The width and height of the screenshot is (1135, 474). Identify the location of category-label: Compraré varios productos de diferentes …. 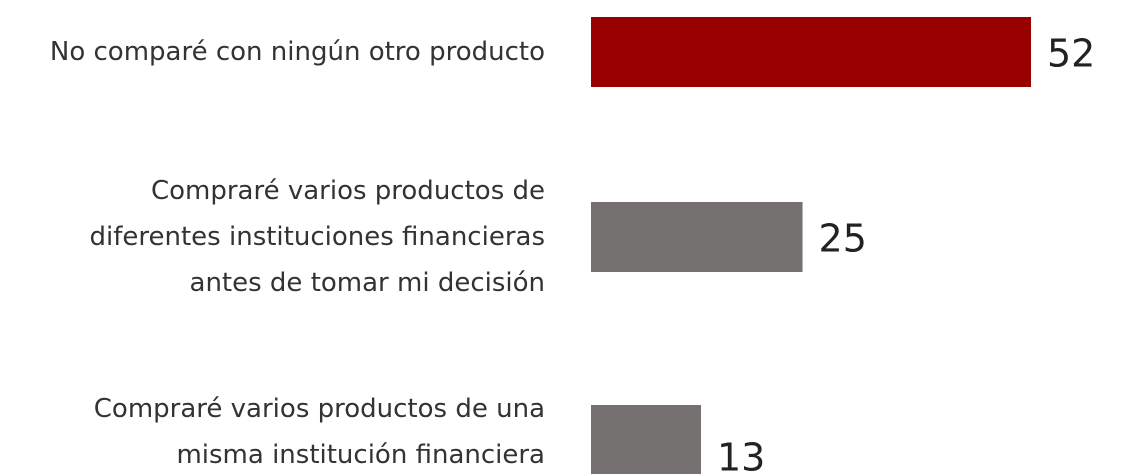
(317, 237).